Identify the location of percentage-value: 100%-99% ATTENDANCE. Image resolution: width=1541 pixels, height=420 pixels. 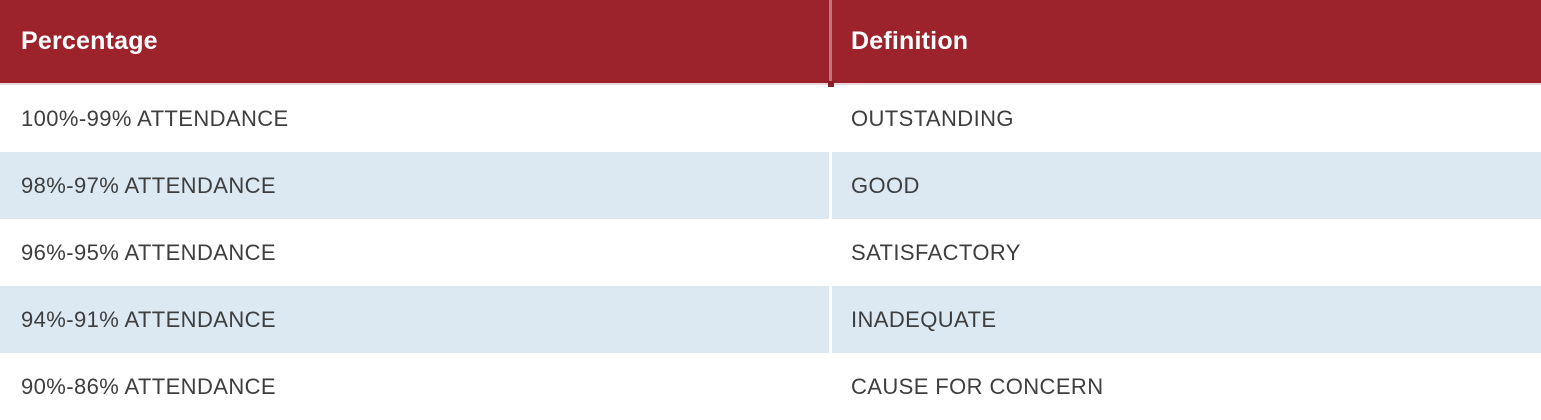
(155, 118).